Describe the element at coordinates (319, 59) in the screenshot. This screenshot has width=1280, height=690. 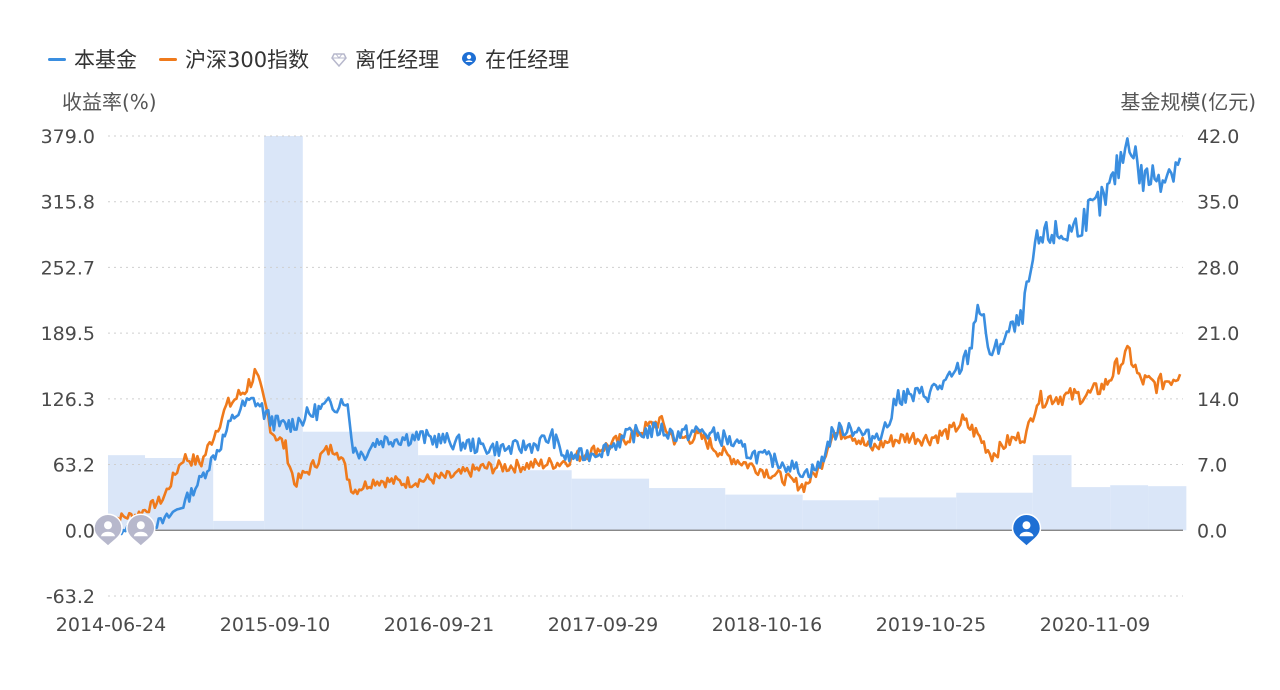
I see `chart-legend: 本基金 沪深300指数 离任经理 在任经理` at that location.